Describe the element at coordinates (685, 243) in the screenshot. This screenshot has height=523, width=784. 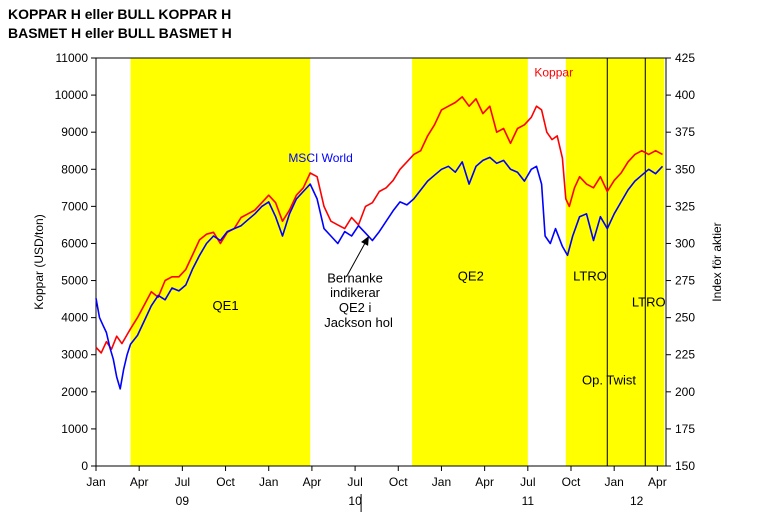
I see `y2-tick-label: 300` at that location.